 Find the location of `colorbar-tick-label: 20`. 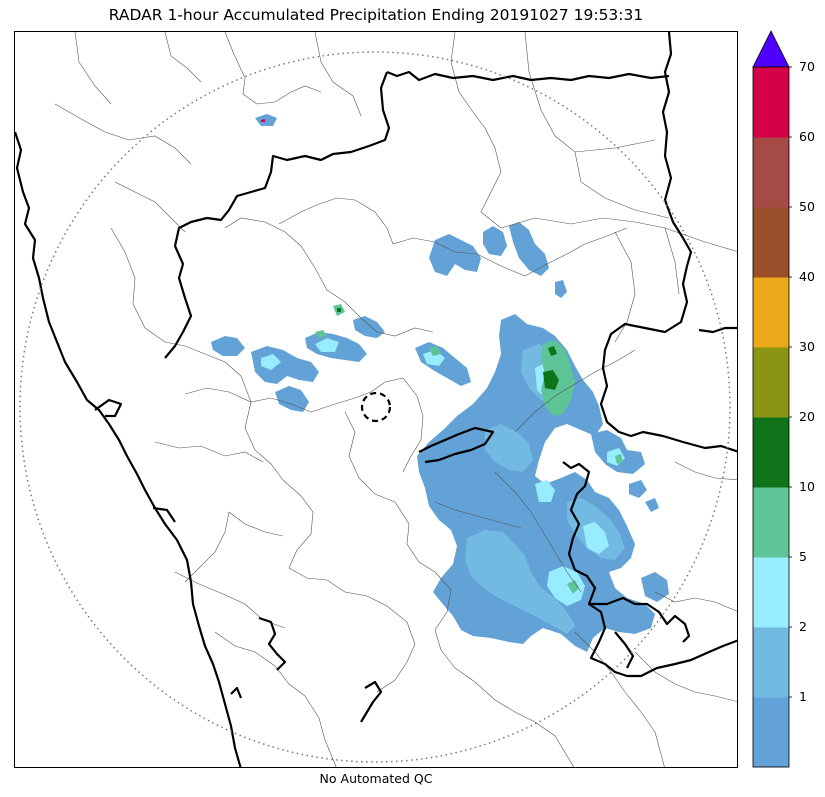

colorbar-tick-label: 20 is located at coordinates (807, 416).